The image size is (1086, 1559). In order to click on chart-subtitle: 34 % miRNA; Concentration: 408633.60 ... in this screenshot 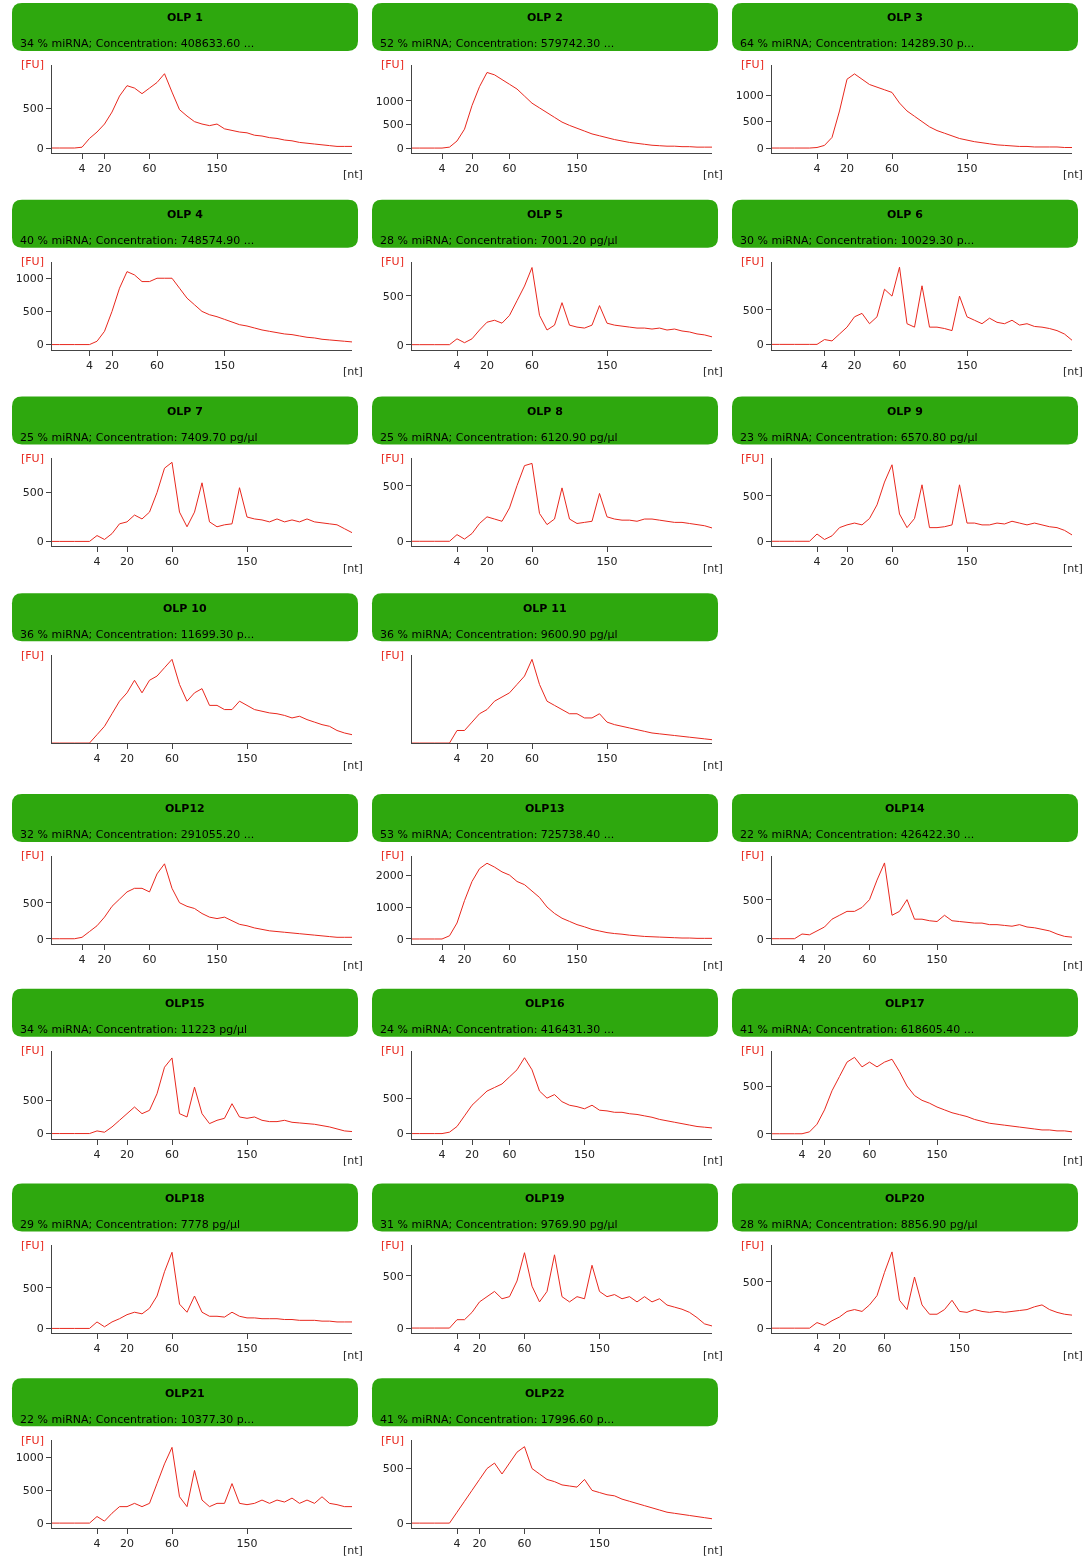, I will do `click(137, 43)`.